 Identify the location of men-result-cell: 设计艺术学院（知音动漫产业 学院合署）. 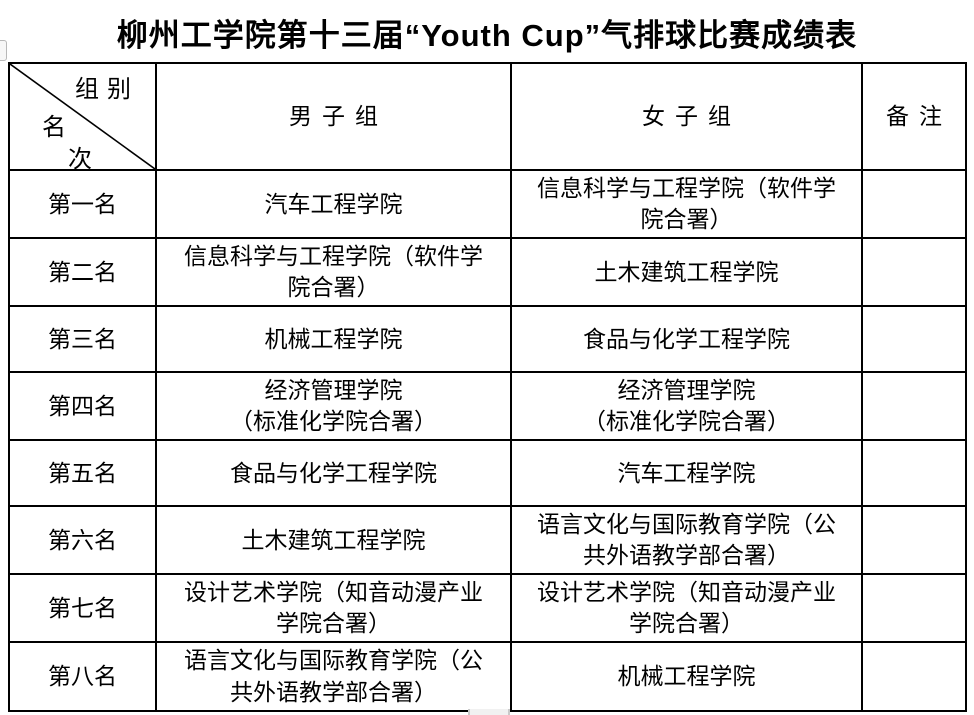
(333, 608).